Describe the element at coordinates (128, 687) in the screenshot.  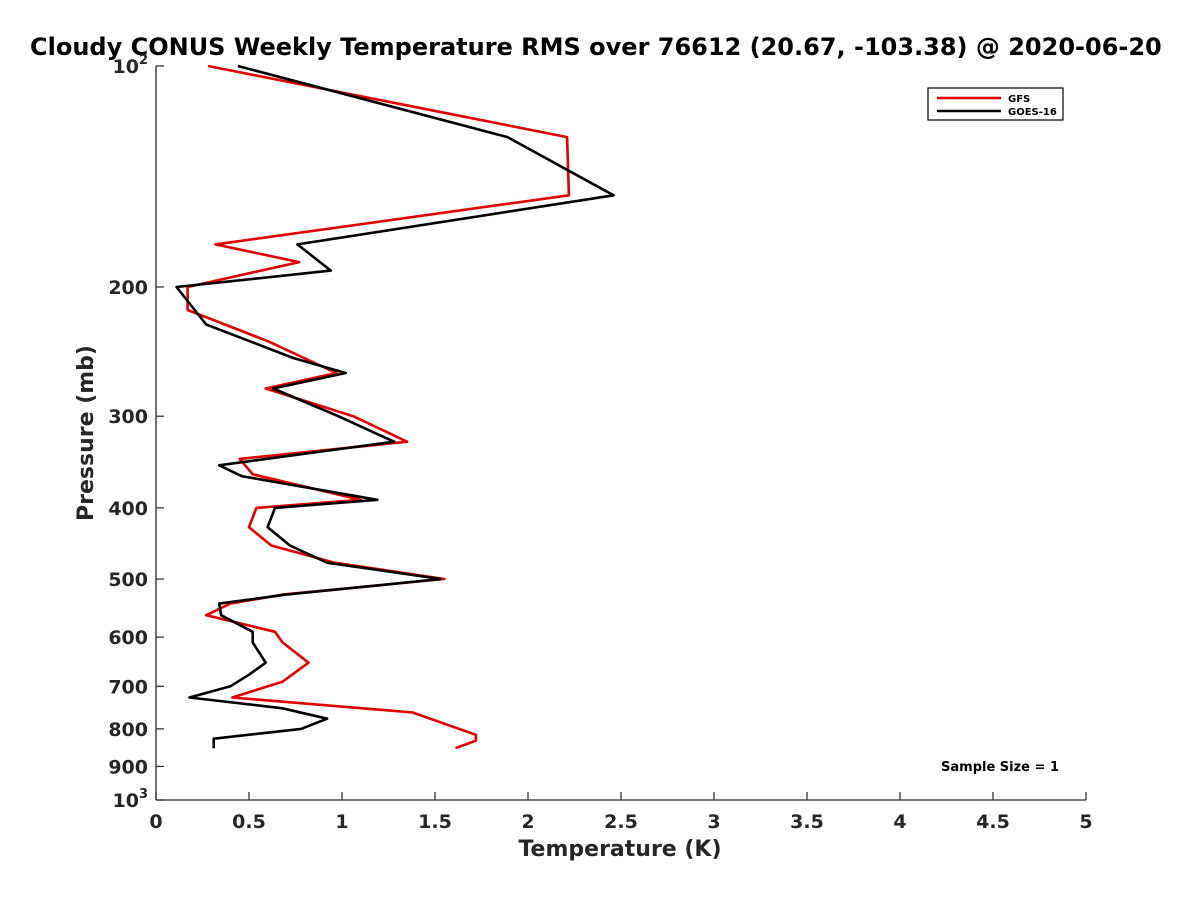
I see `y-tick-label: 700` at that location.